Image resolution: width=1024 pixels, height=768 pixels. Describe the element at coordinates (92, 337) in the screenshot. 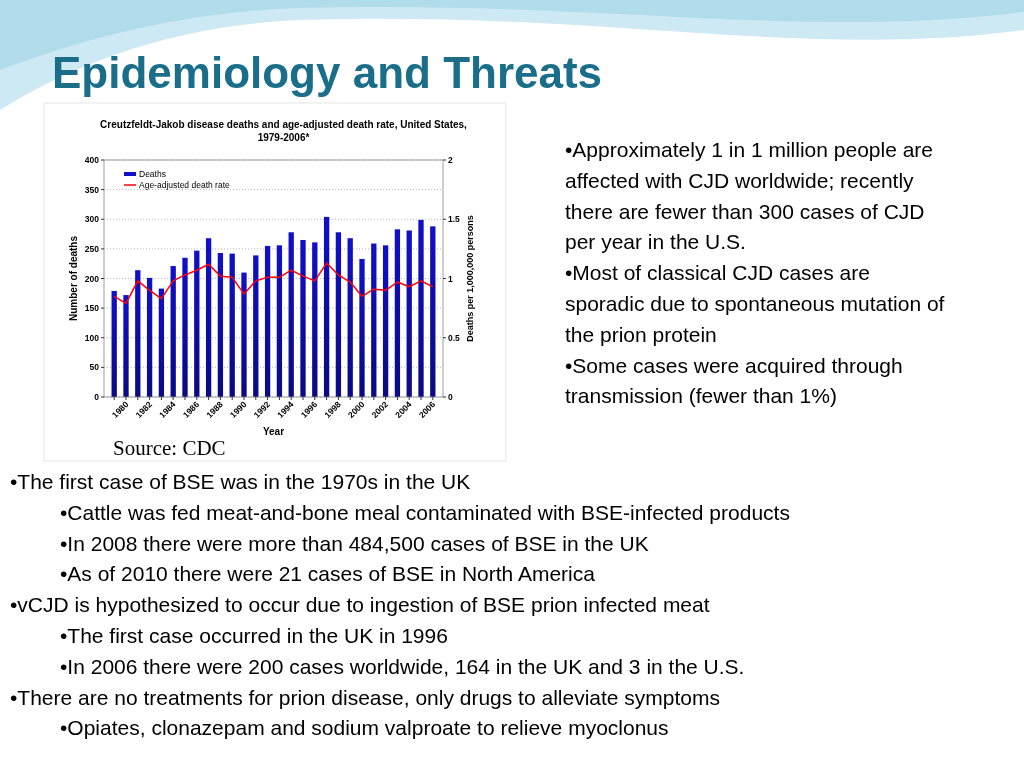

I see `y-tick-label: 100` at that location.